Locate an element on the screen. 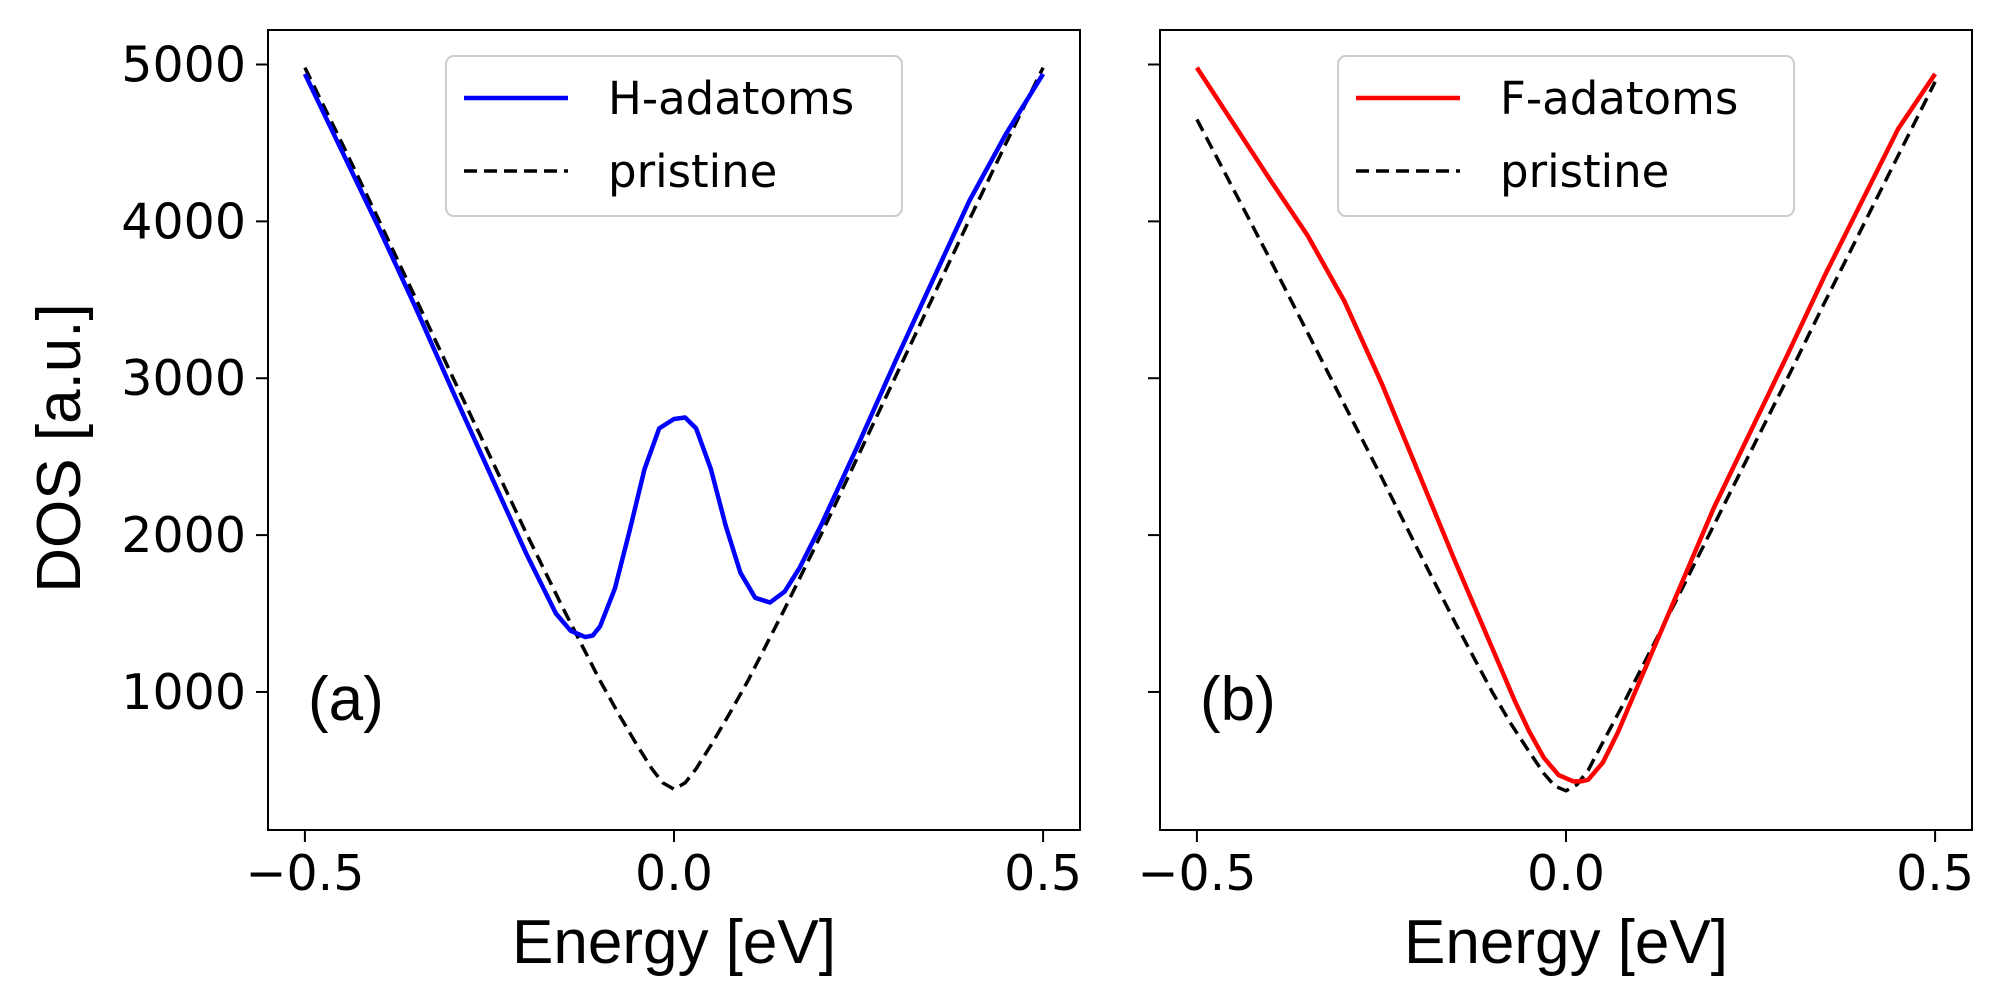 This screenshot has height=1000, width=2000. panel-label: (a) is located at coordinates (346, 699).